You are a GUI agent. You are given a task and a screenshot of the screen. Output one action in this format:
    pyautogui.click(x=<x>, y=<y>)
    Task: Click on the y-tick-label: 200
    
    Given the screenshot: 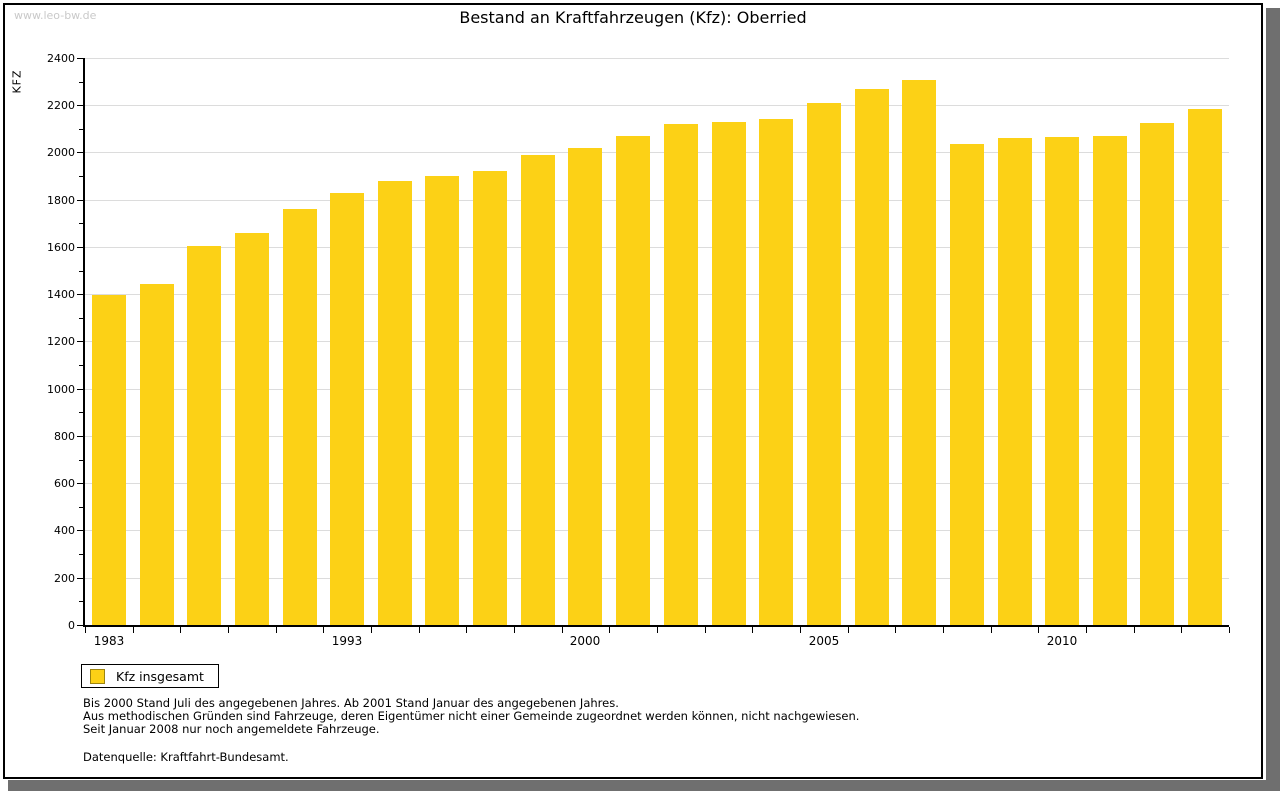 What is the action you would take?
    pyautogui.click(x=64, y=578)
    